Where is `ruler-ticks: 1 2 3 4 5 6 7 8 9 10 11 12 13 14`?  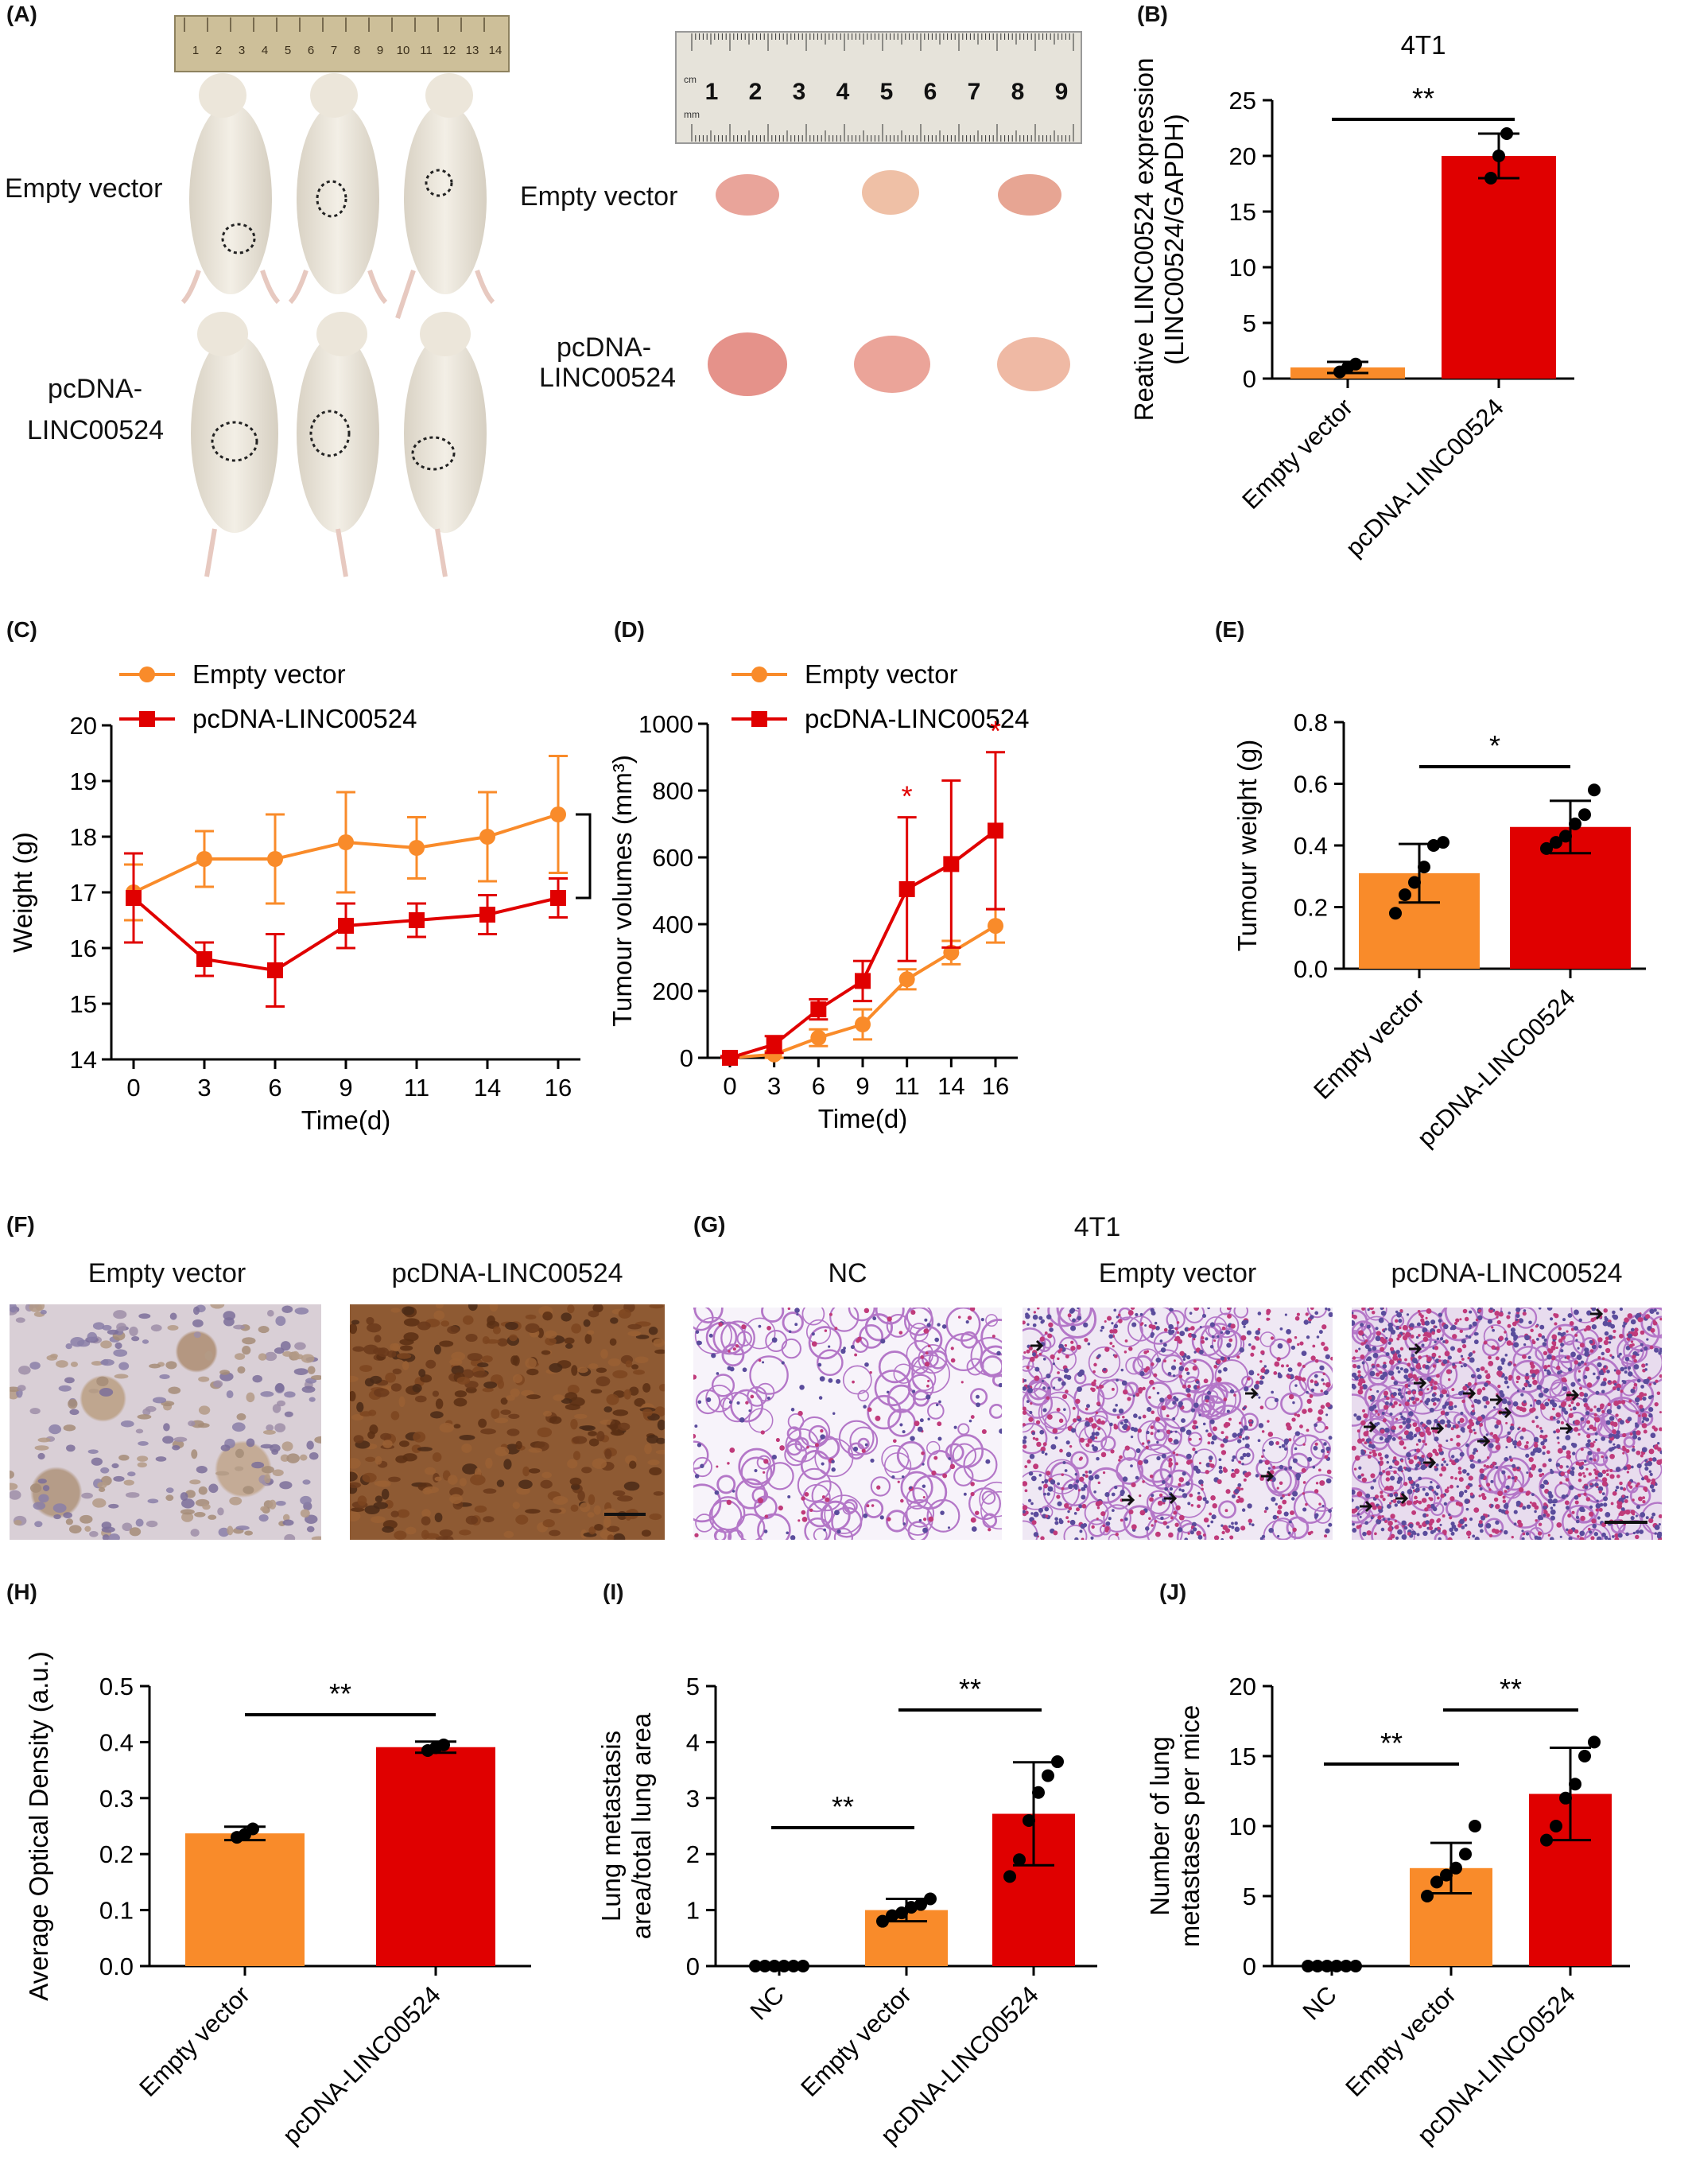 ruler-ticks: 1 2 3 4 5 6 7 8 9 10 11 12 13 14 is located at coordinates (343, 37).